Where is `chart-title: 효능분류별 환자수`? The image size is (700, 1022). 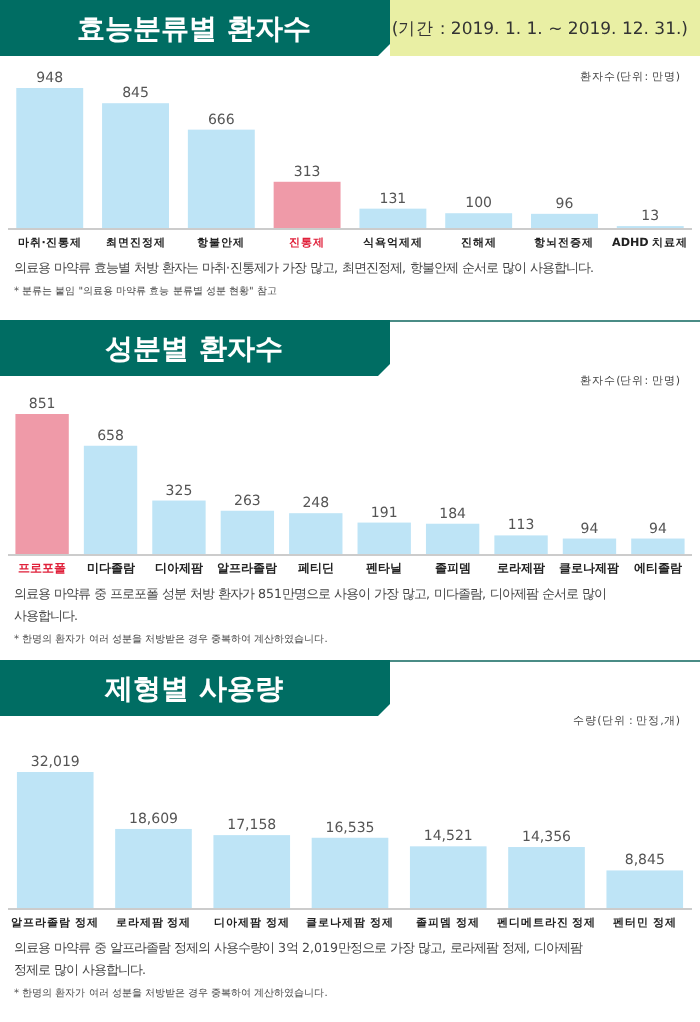 chart-title: 효능분류별 환자수 is located at coordinates (194, 30).